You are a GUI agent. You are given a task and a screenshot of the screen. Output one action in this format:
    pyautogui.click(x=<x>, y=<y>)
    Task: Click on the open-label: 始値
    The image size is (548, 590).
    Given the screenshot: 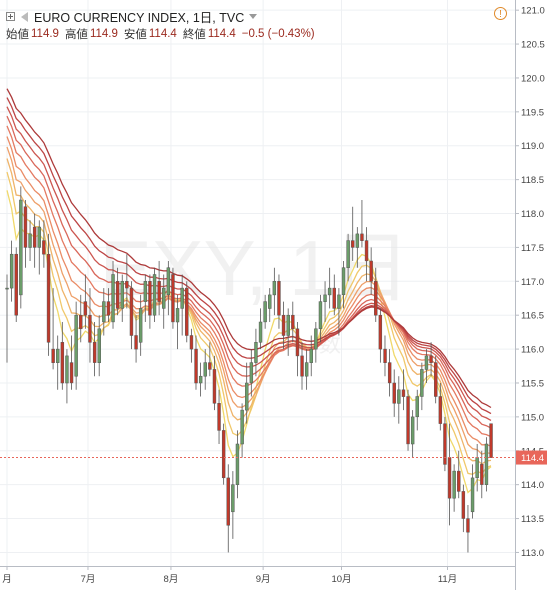 What is the action you would take?
    pyautogui.click(x=17, y=35)
    